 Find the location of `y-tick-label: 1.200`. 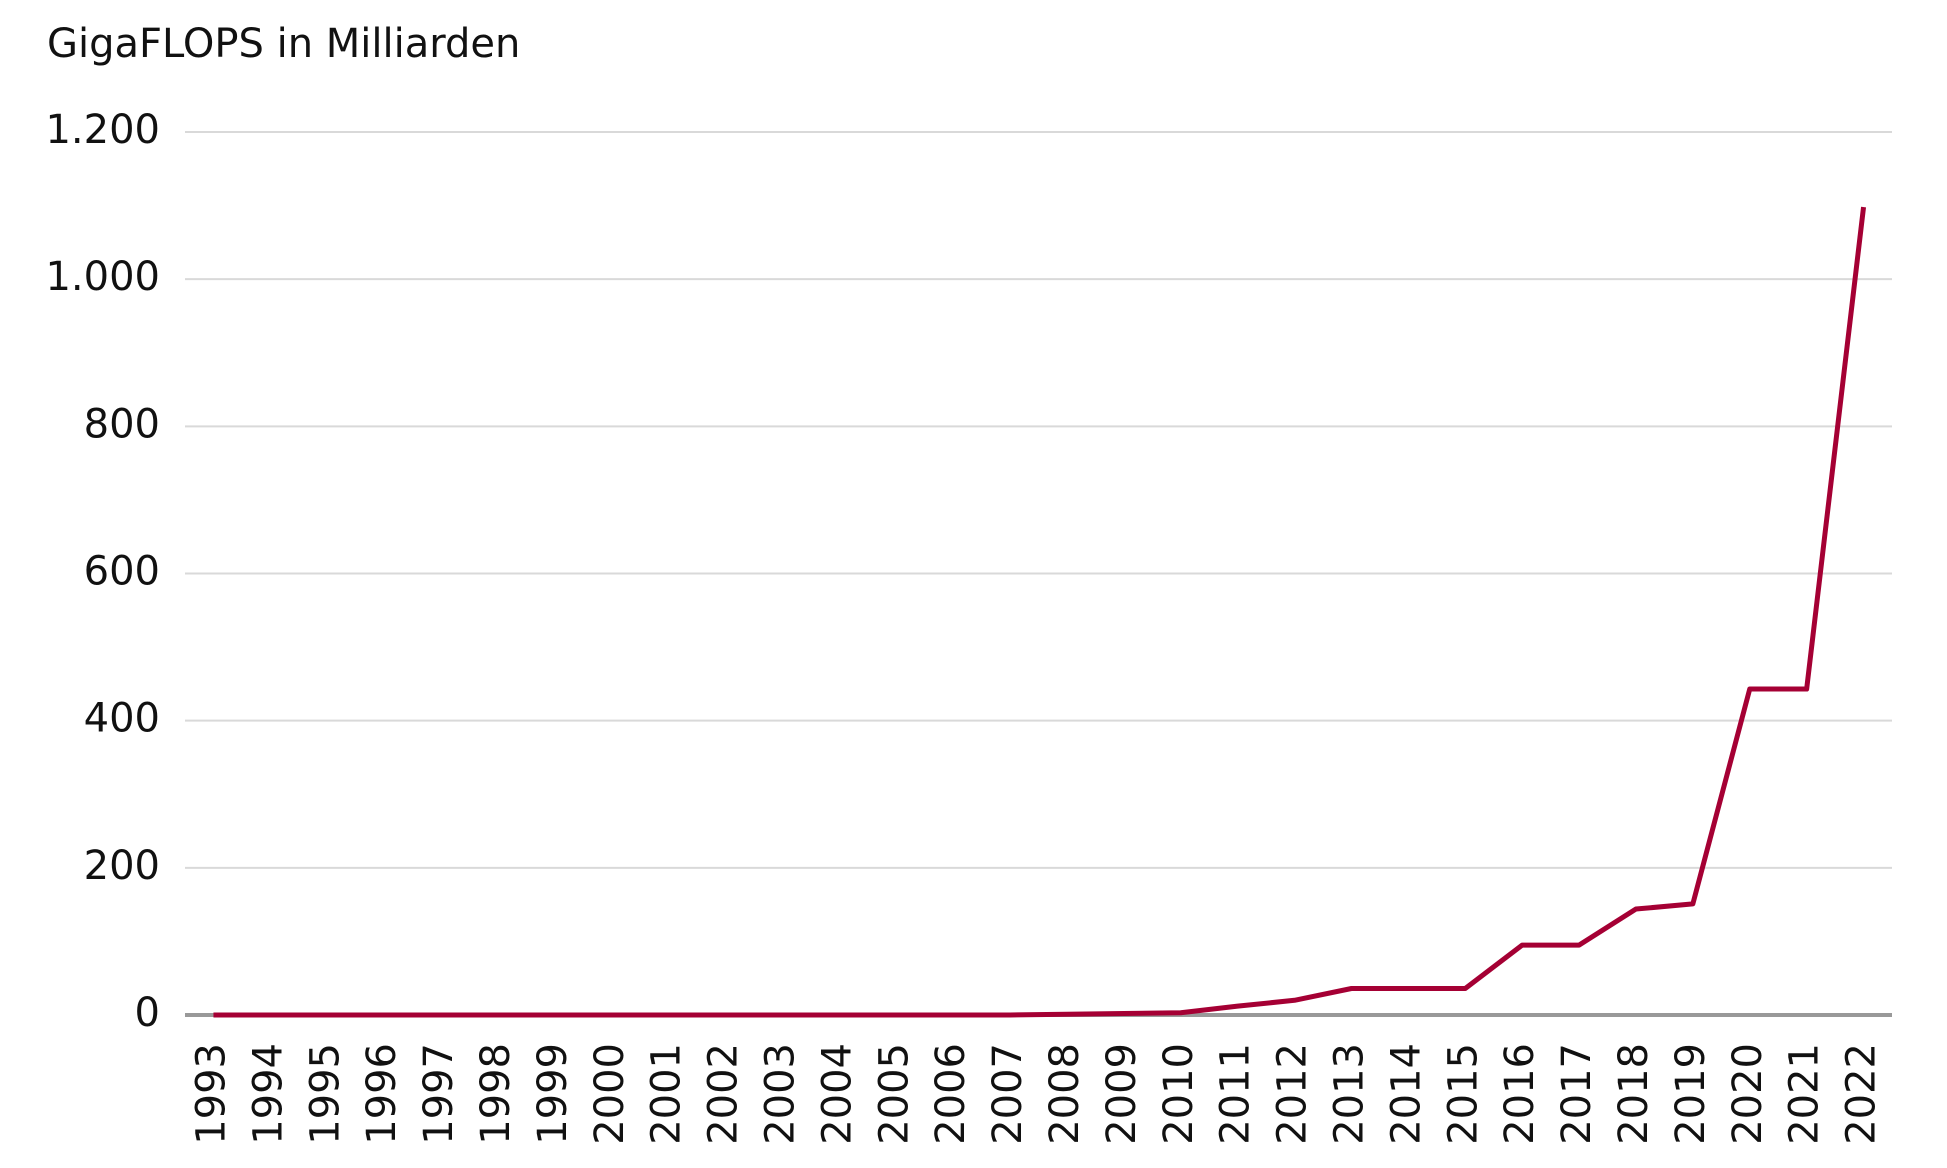

y-tick-label: 1.200 is located at coordinates (102, 130).